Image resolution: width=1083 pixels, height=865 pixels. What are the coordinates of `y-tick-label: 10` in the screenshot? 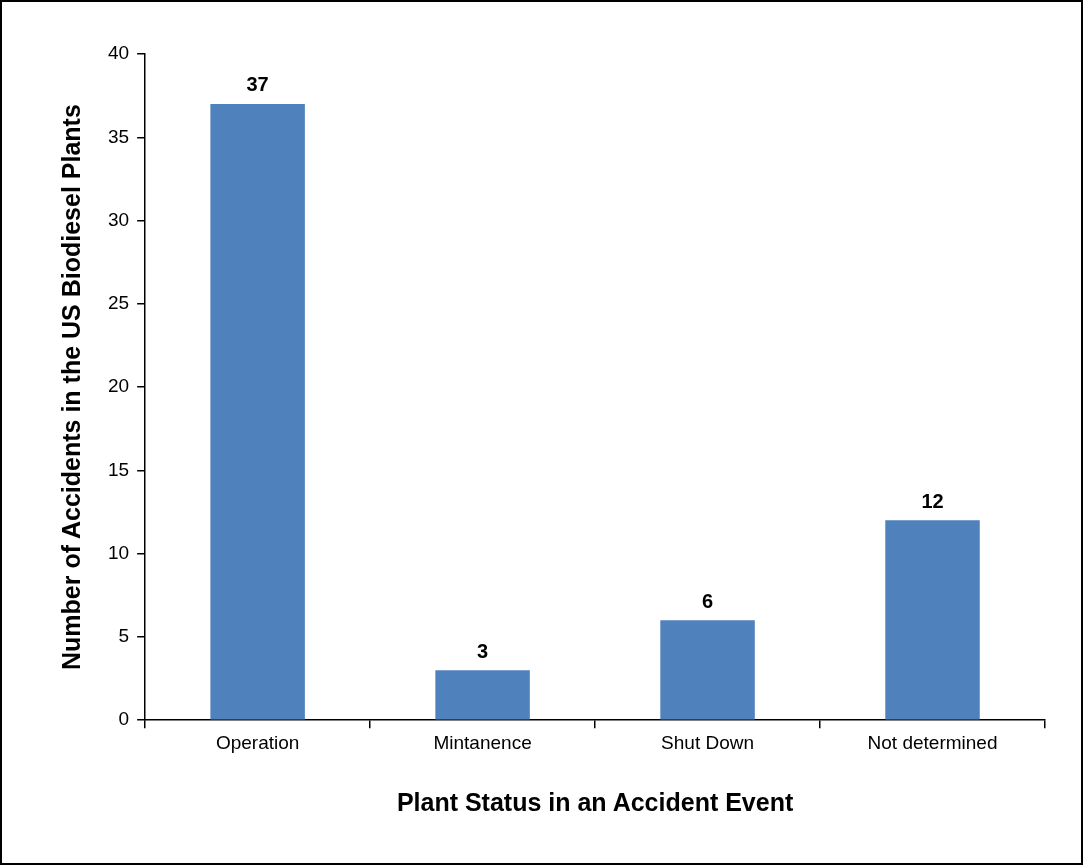 It's located at (118, 552).